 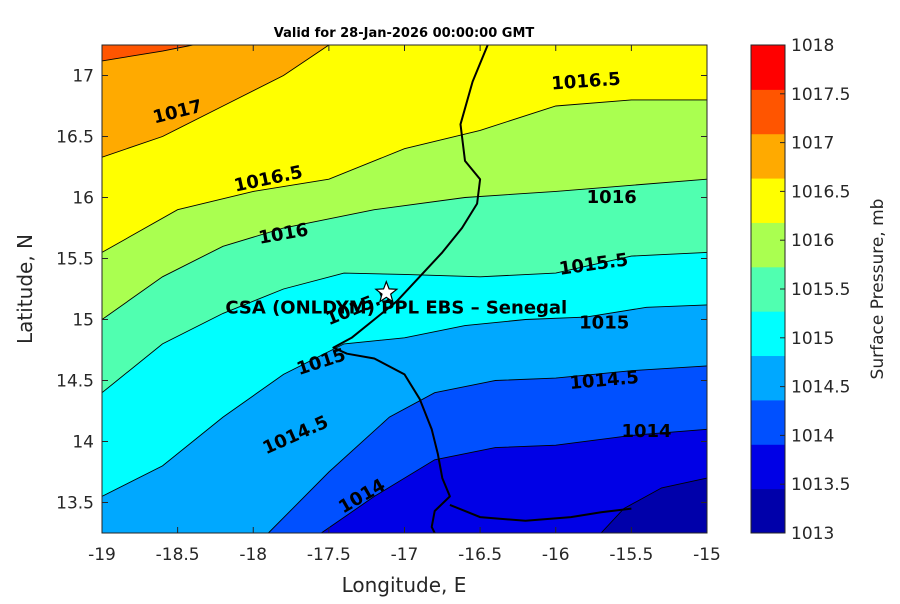 What do you see at coordinates (83, 443) in the screenshot?
I see `y-tick-label: 14` at bounding box center [83, 443].